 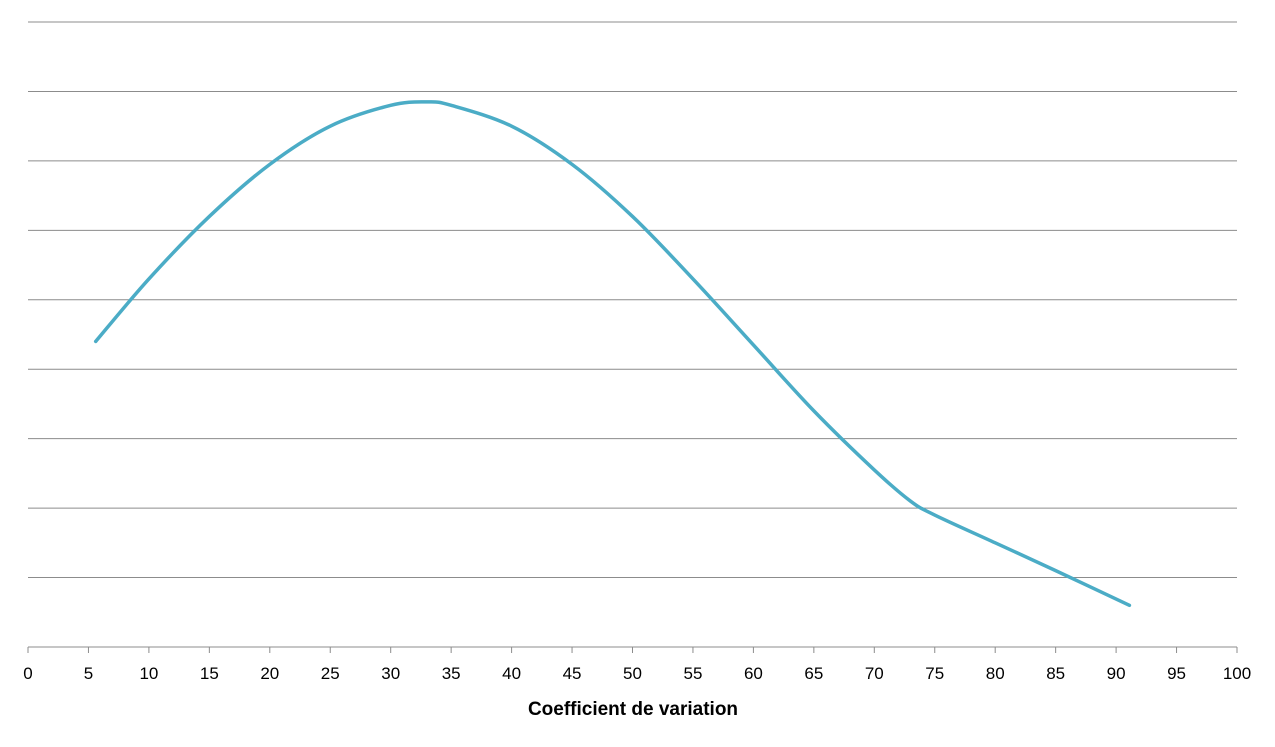 I want to click on x-tick-label: 85, so click(x=1055, y=673).